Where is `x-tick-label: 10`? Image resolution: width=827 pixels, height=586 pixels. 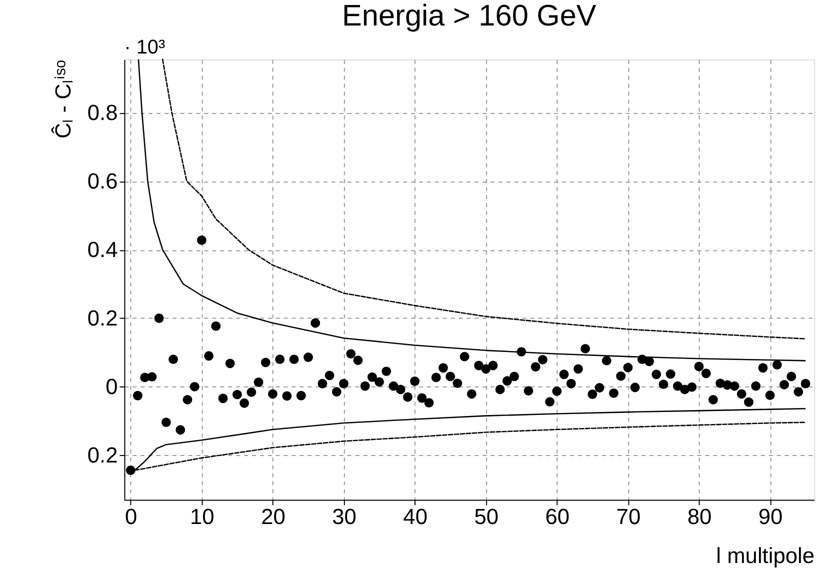
x-tick-label: 10 is located at coordinates (202, 517).